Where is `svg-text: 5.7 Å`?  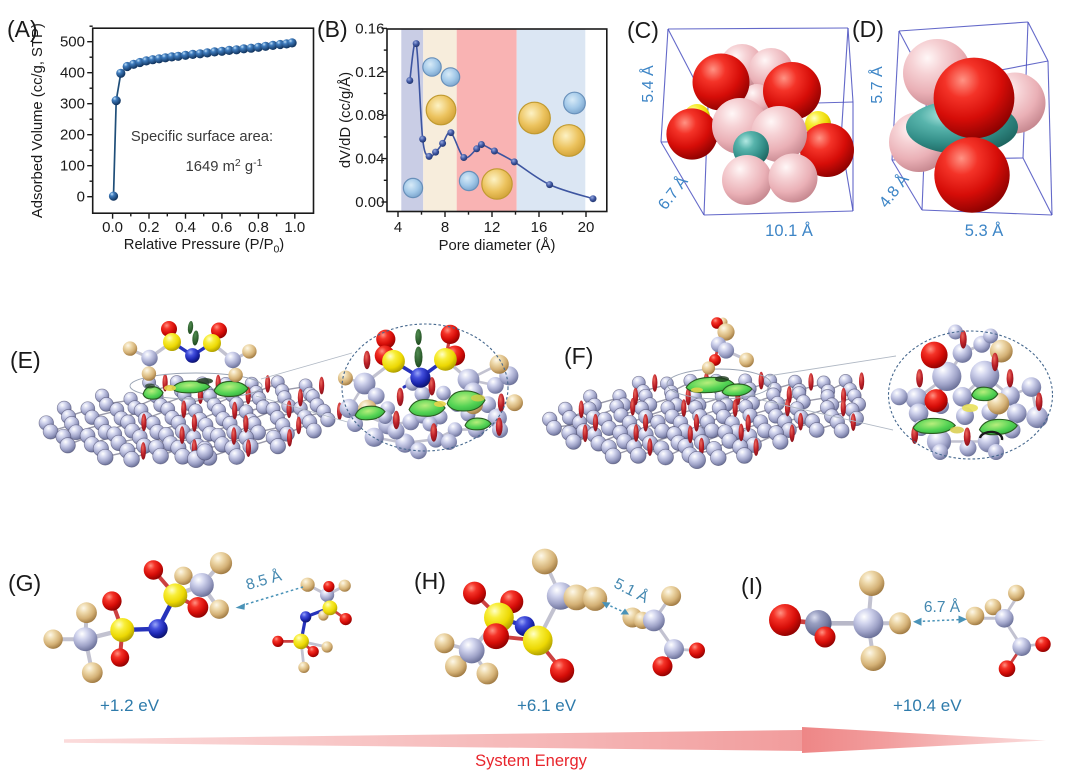
svg-text: 5.7 Å is located at coordinates (876, 85).